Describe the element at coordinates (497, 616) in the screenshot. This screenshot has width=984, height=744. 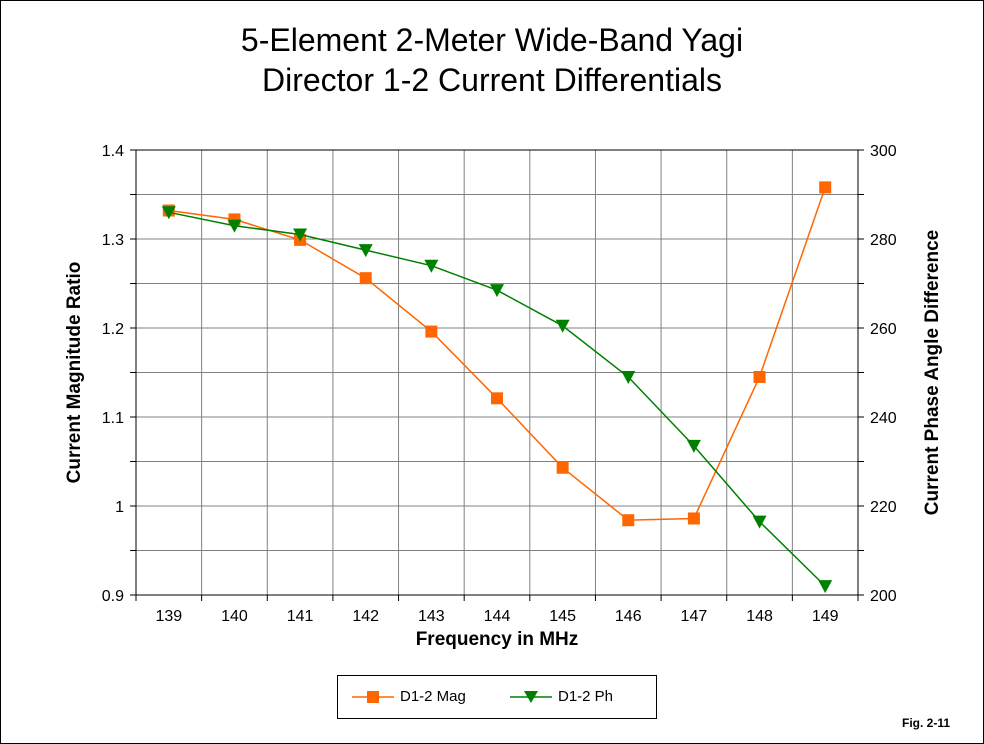
I see `x-tick-label: 144` at that location.